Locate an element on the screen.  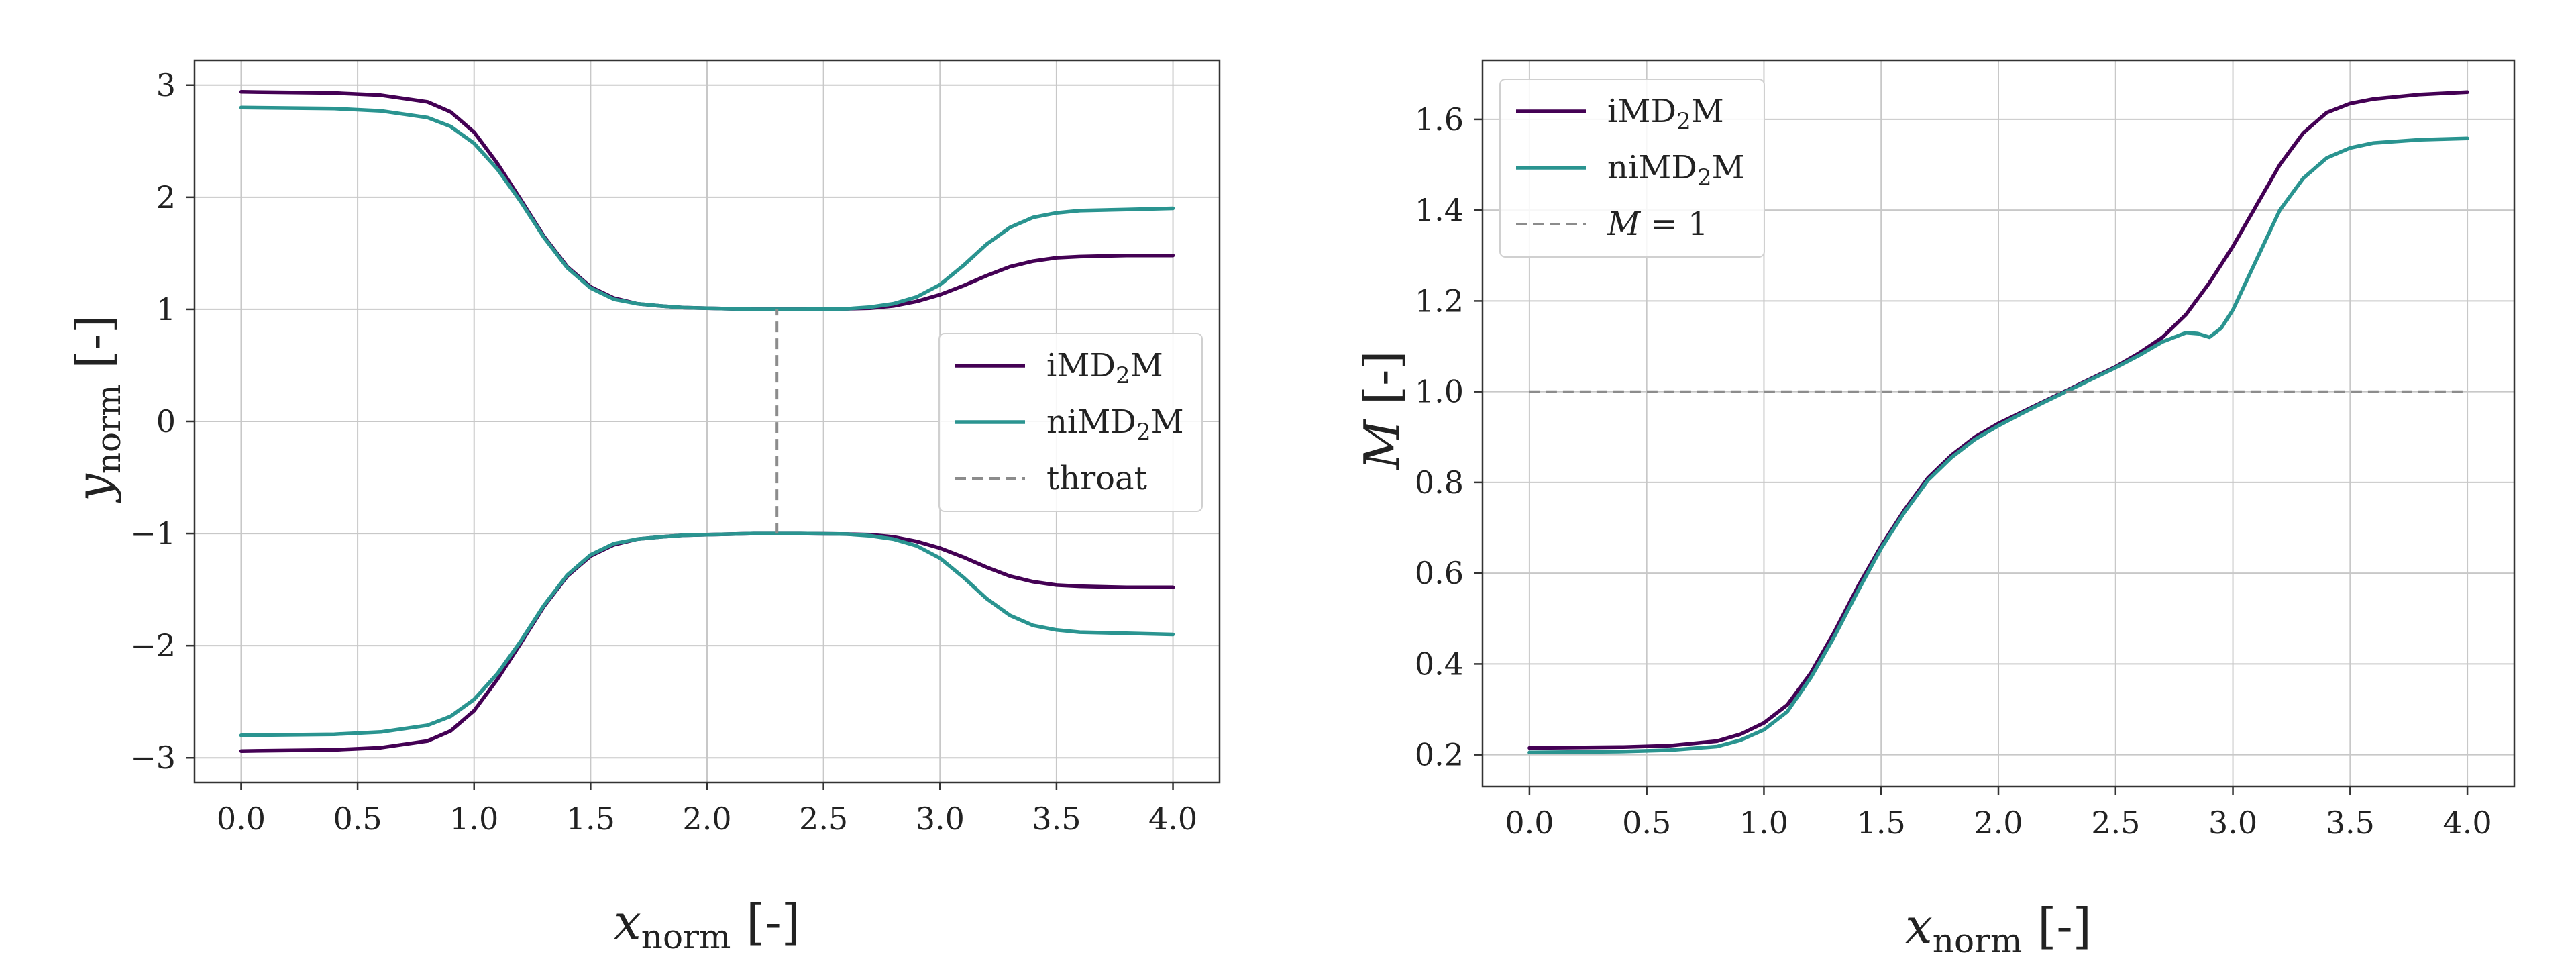
y-tick-label: 0.4 is located at coordinates (1439, 664).